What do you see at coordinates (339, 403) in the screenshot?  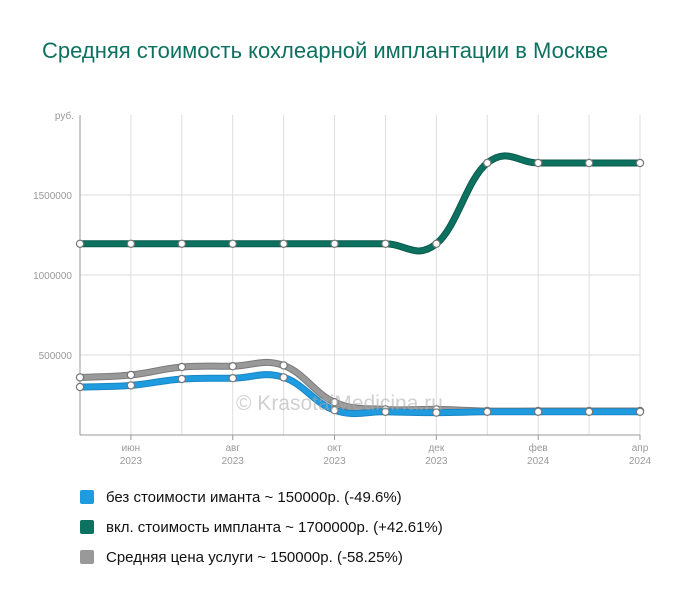 I see `watermark-text: © KrasotaiMedicina.ru` at bounding box center [339, 403].